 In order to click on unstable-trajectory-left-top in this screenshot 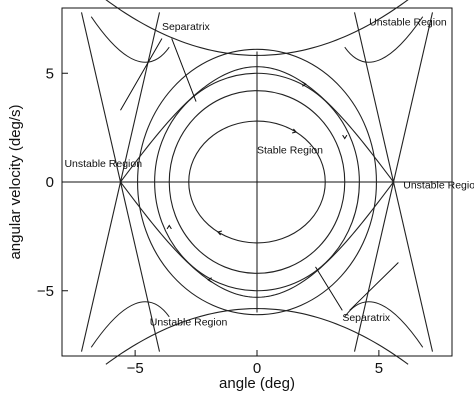, I will do `click(130, 39)`.